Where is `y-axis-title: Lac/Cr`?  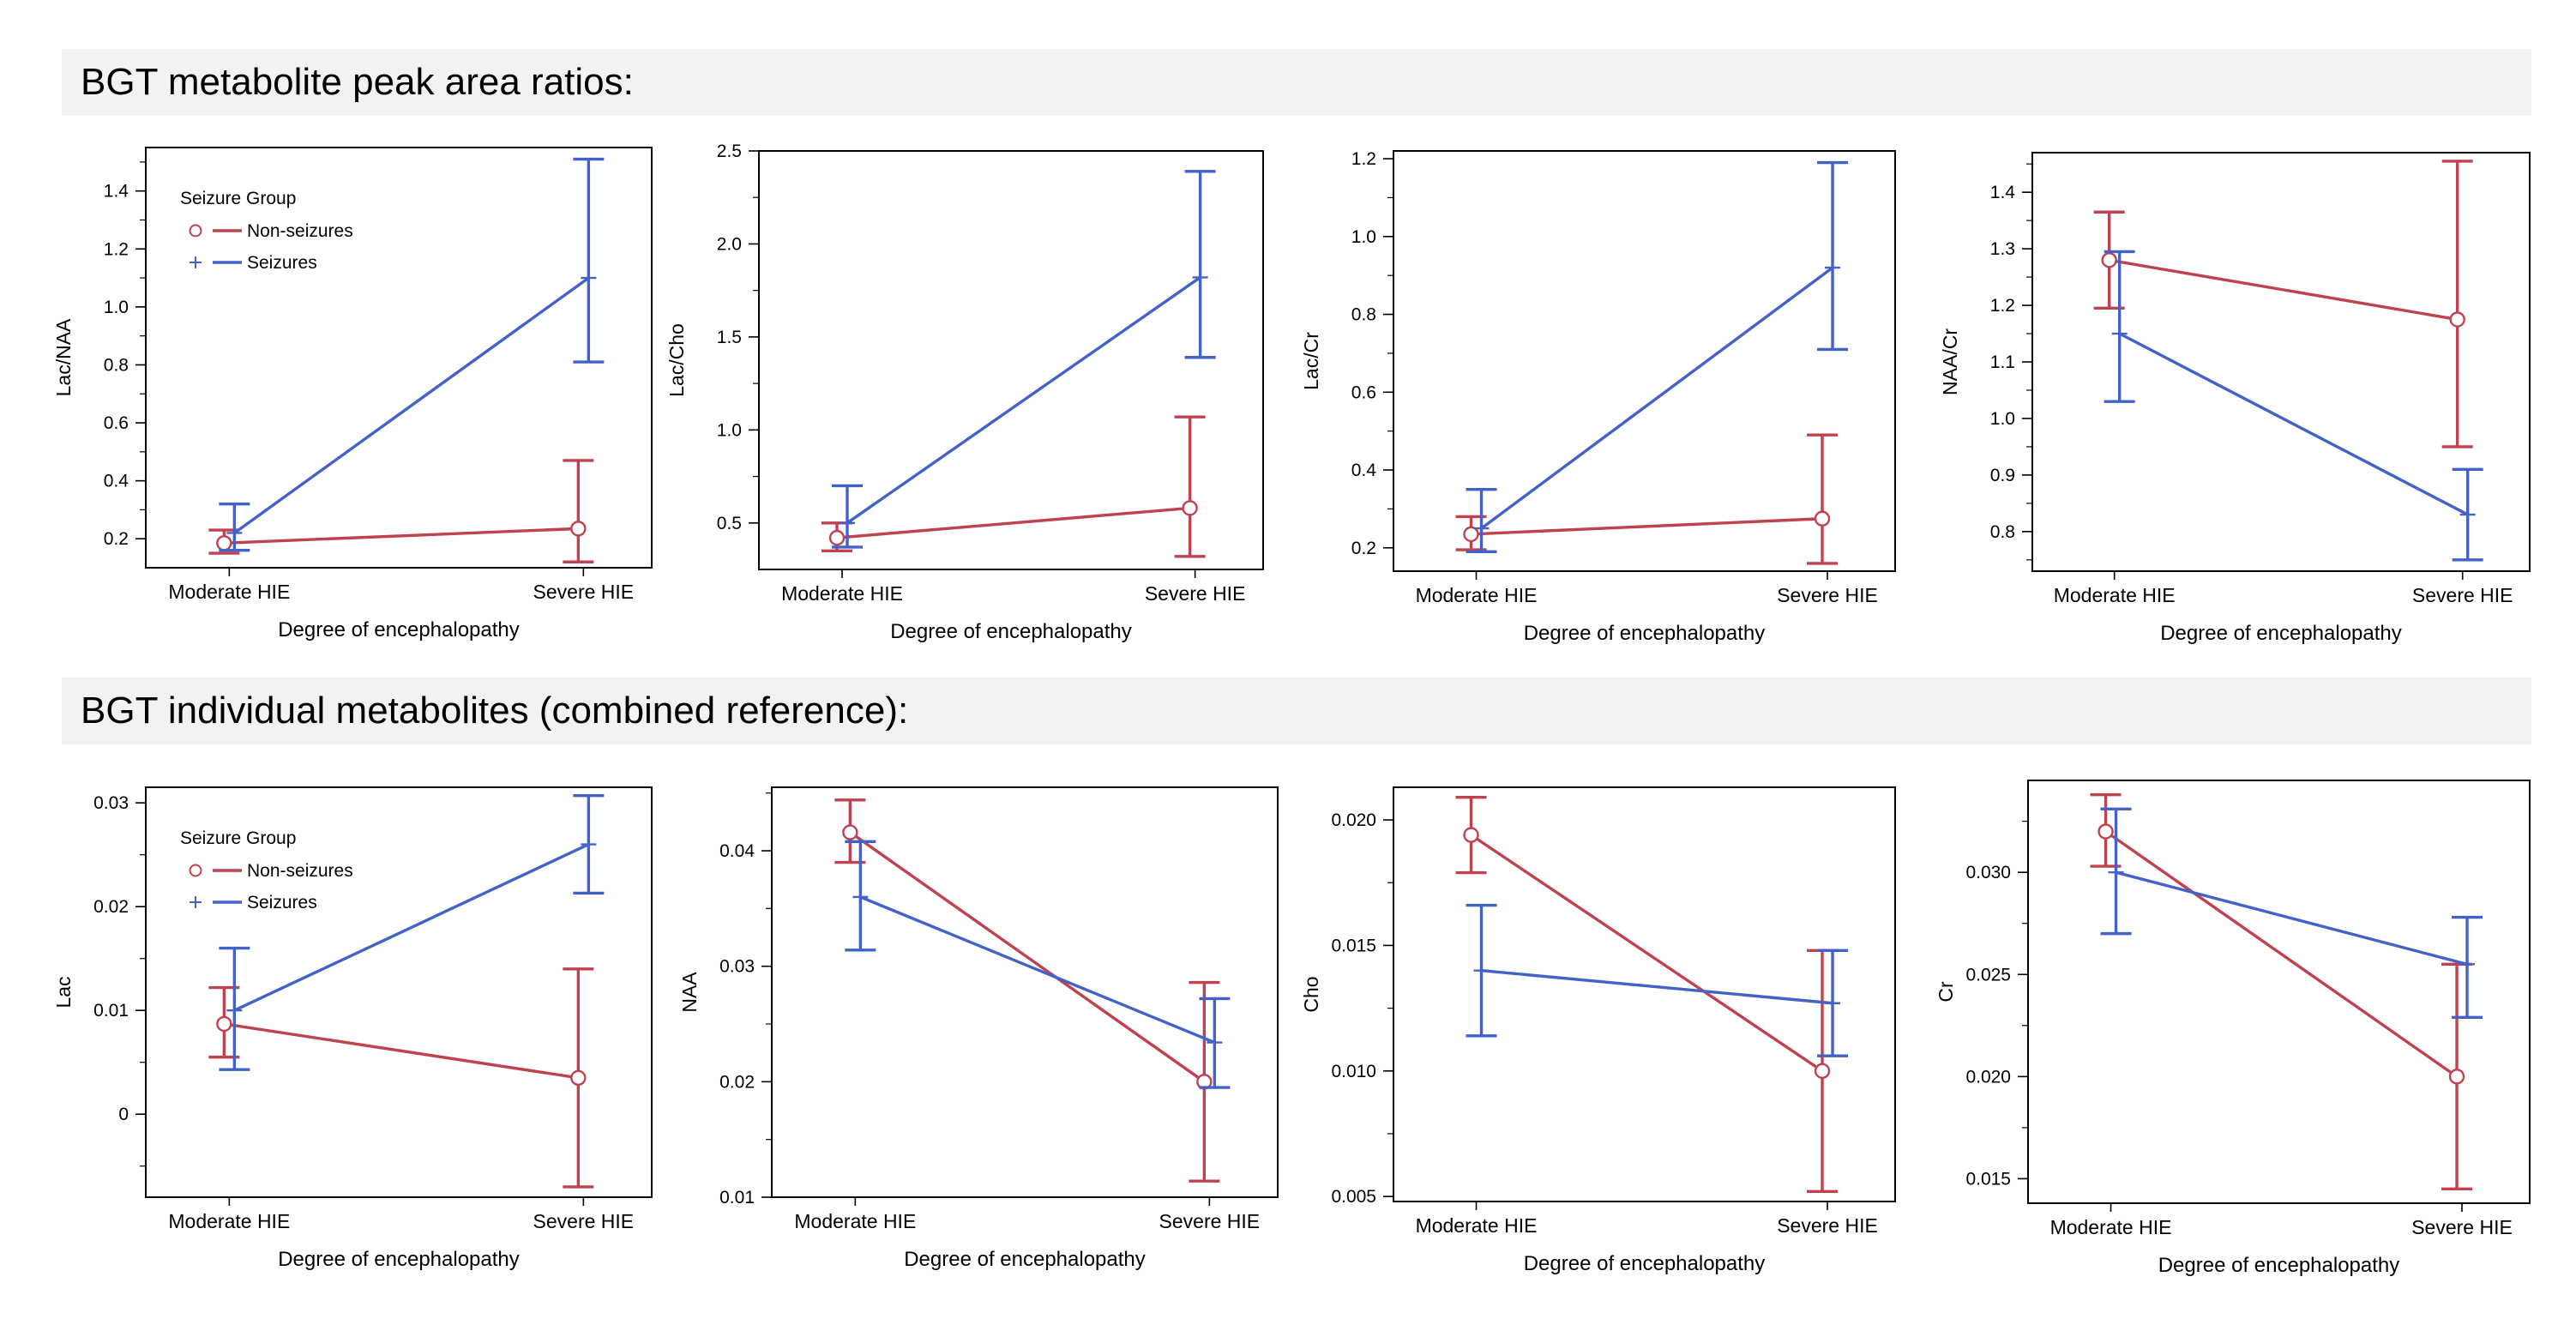
y-axis-title: Lac/Cr is located at coordinates (1311, 361).